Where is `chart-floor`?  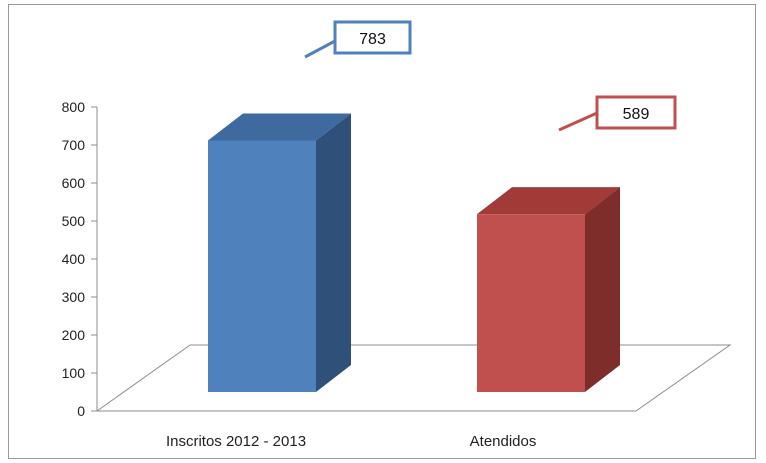
chart-floor is located at coordinates (414, 378).